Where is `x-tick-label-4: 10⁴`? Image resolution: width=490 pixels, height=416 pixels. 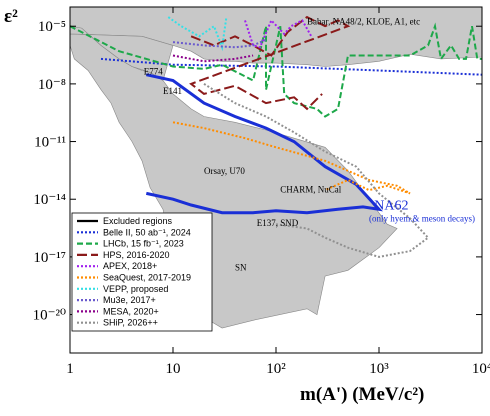
x-tick-label-4: 10⁴ is located at coordinates (481, 369).